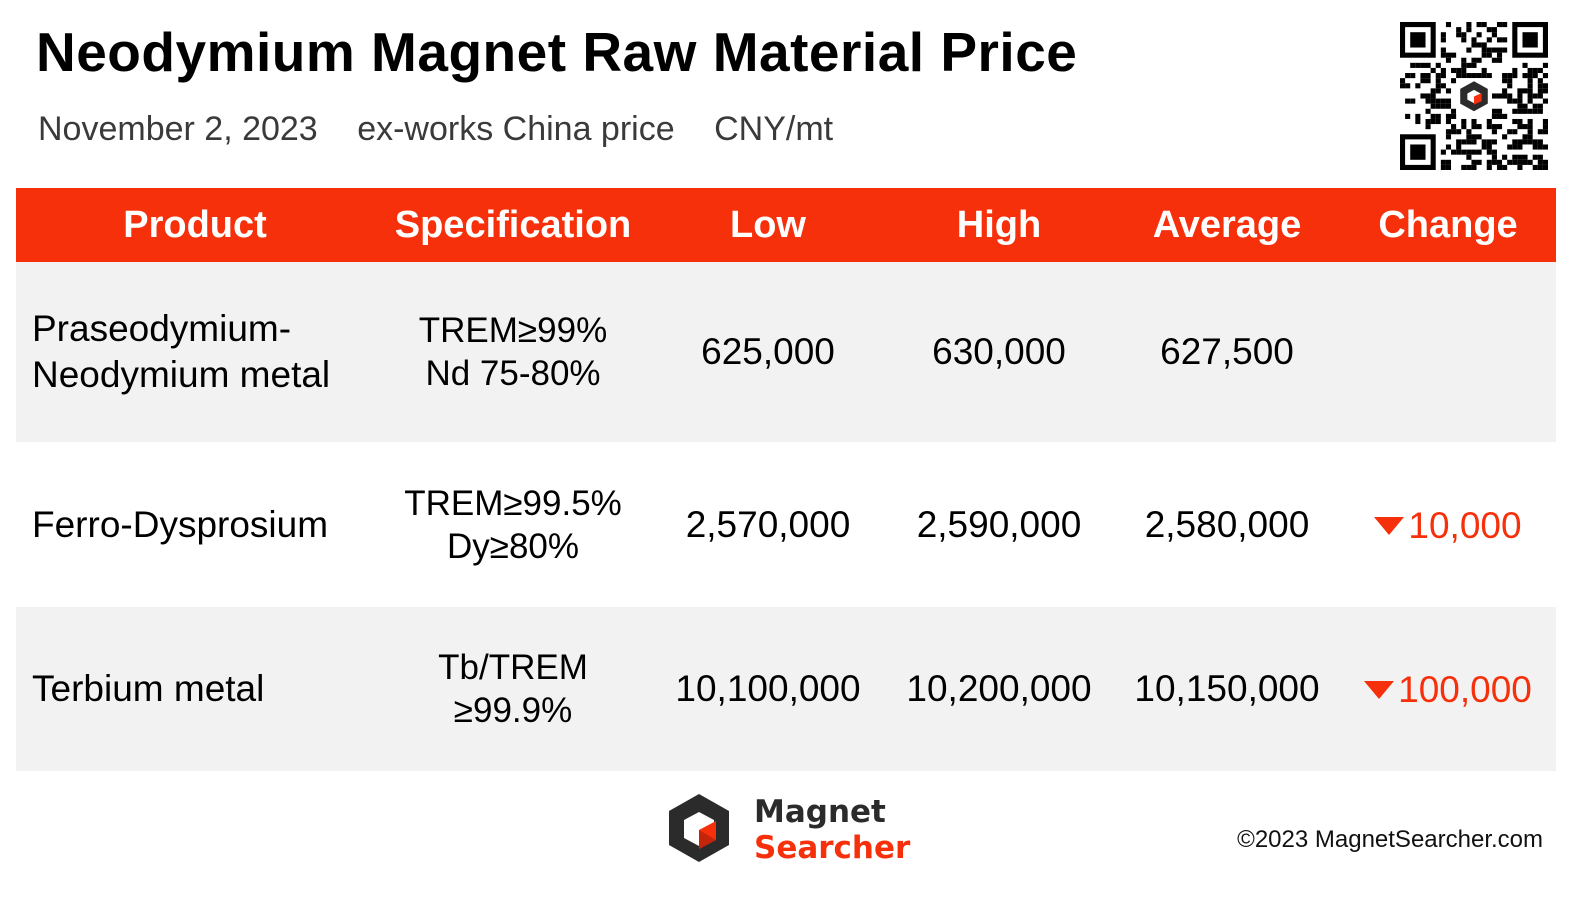  I want to click on cell-specification: TREM≥99.5% Dy≥80%, so click(513, 525).